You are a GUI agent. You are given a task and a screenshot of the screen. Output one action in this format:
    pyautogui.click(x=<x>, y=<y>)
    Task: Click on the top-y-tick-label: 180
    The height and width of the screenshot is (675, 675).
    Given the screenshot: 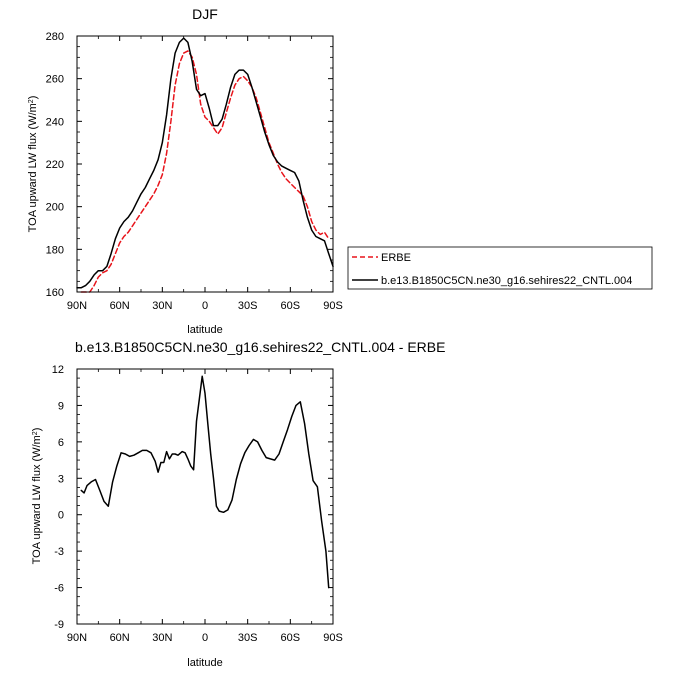 What is the action you would take?
    pyautogui.click(x=55, y=250)
    